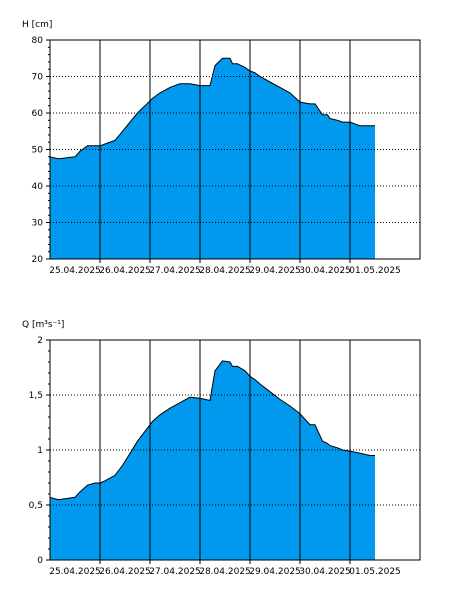  What do you see at coordinates (38, 224) in the screenshot?
I see `y-tick-label: 30` at bounding box center [38, 224].